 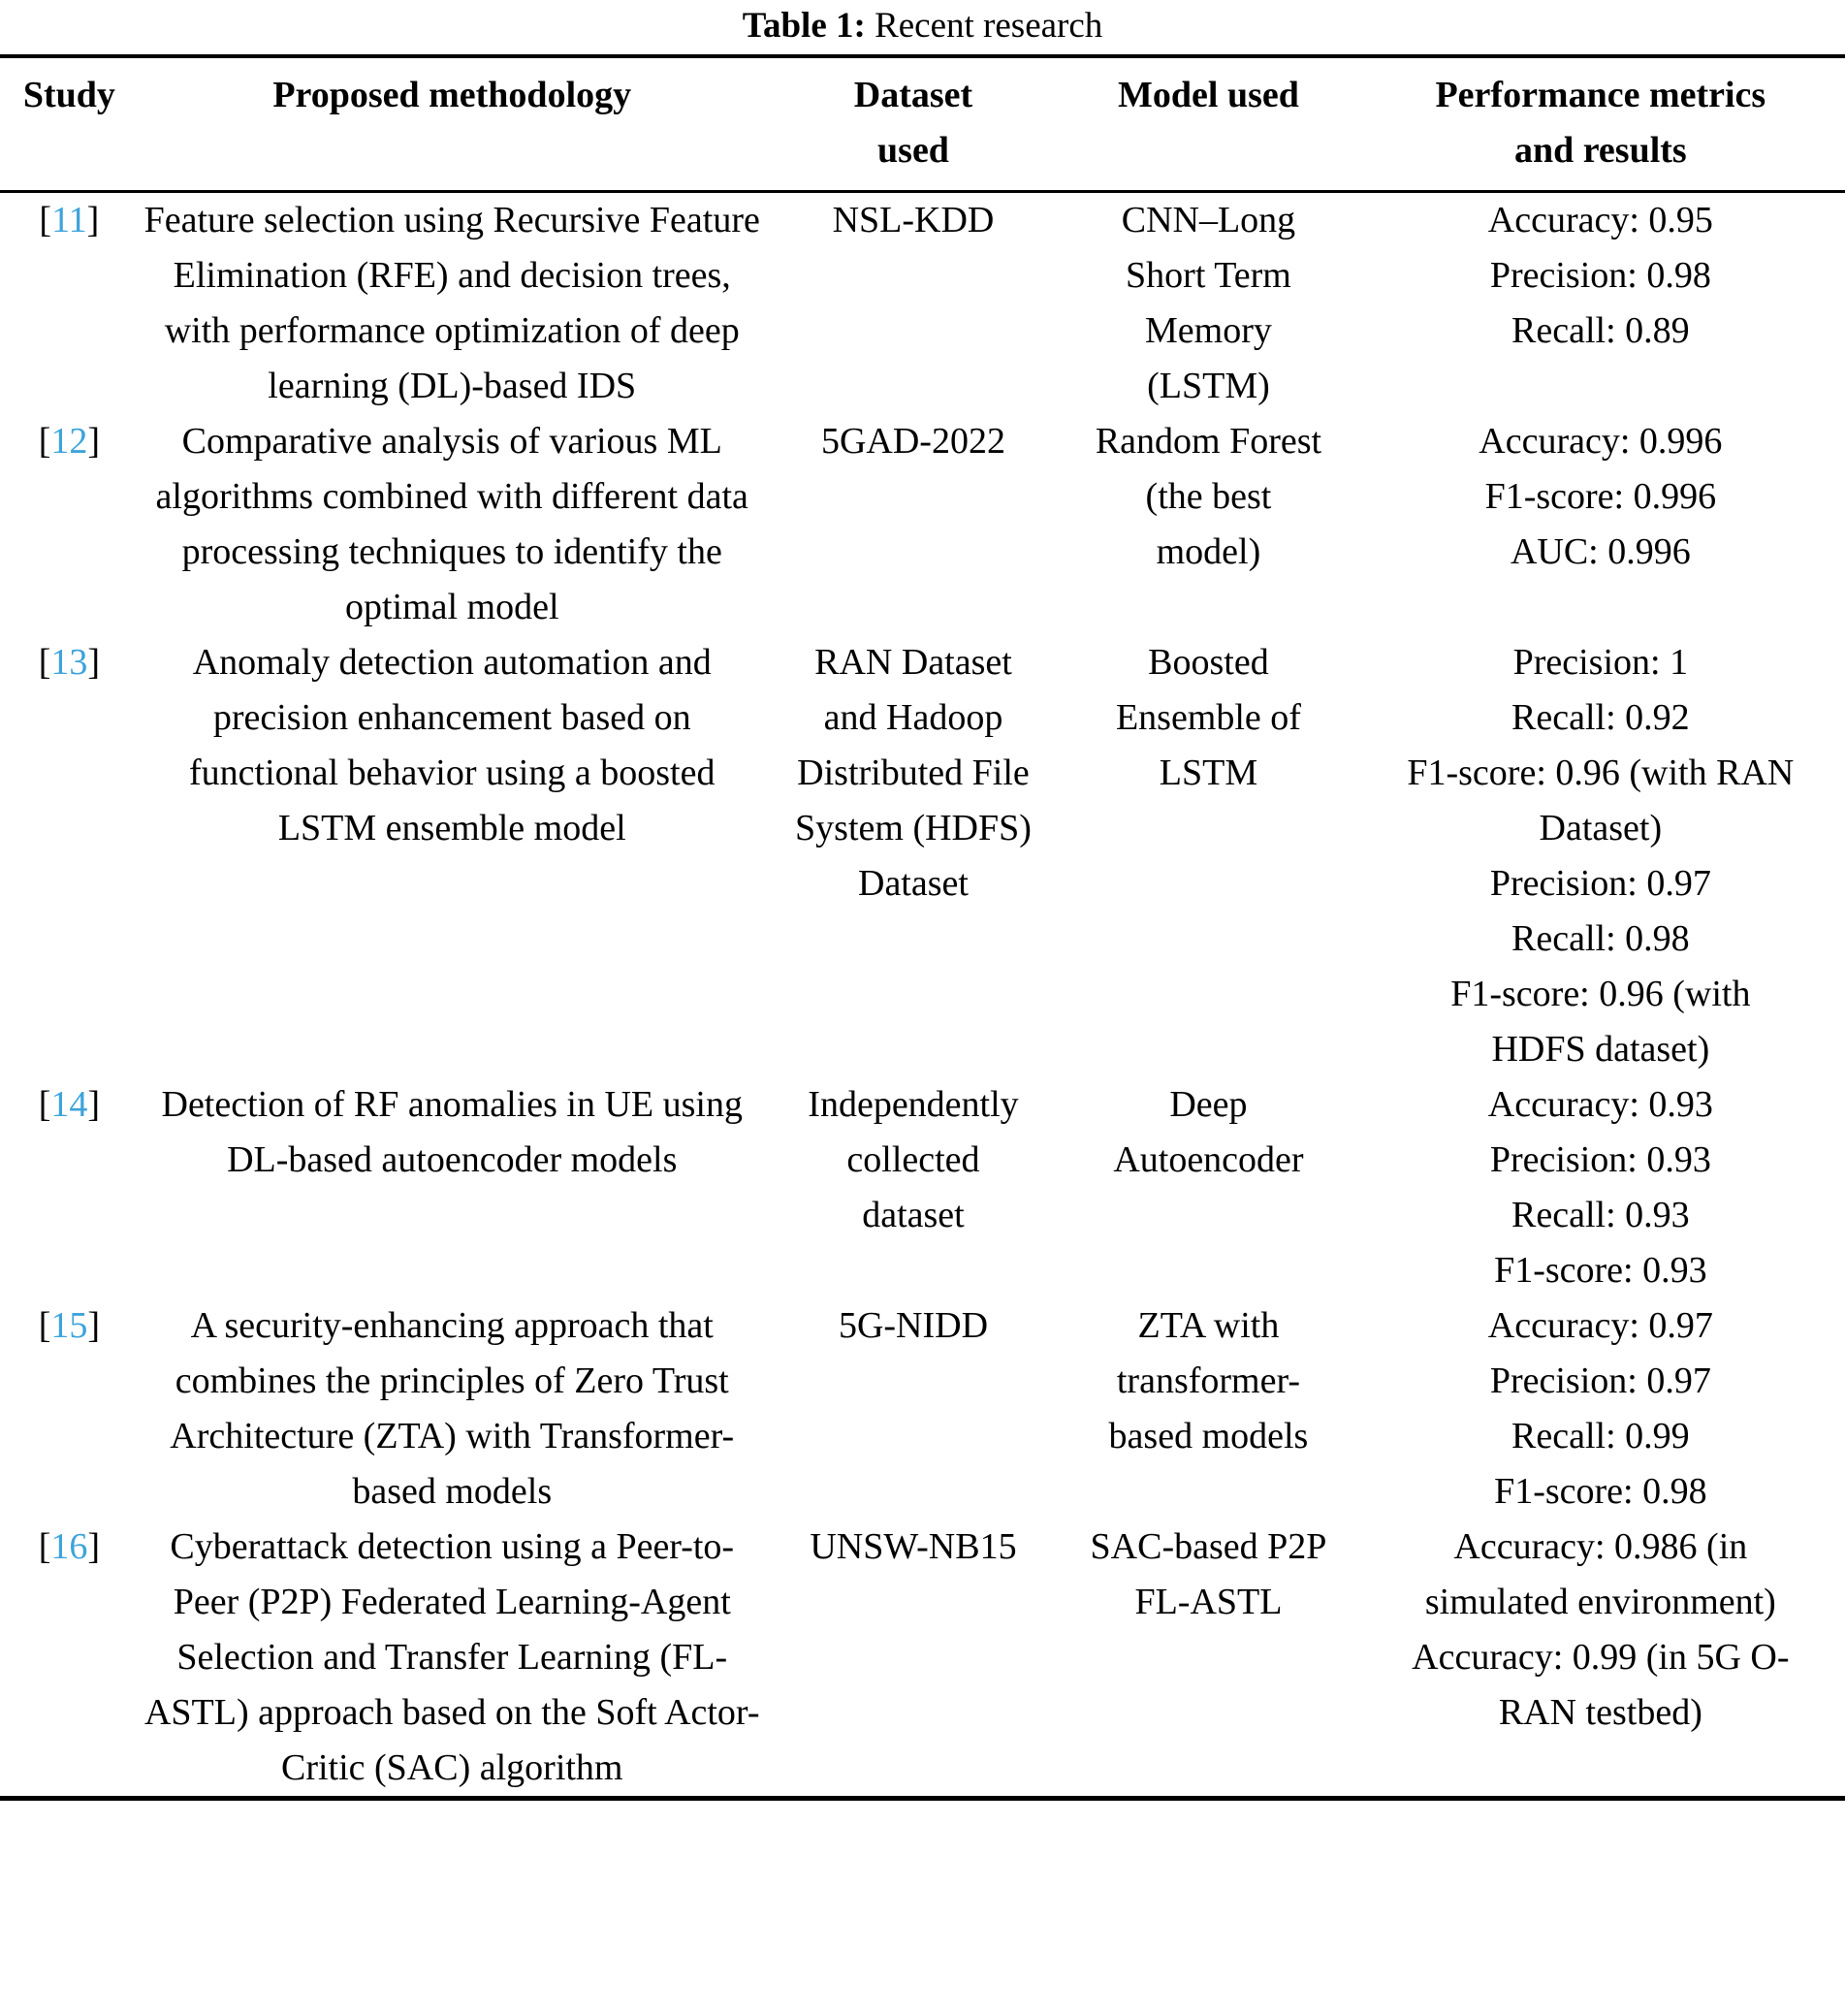 I want to click on dataset-cell: Independently collected dataset, so click(x=913, y=1159).